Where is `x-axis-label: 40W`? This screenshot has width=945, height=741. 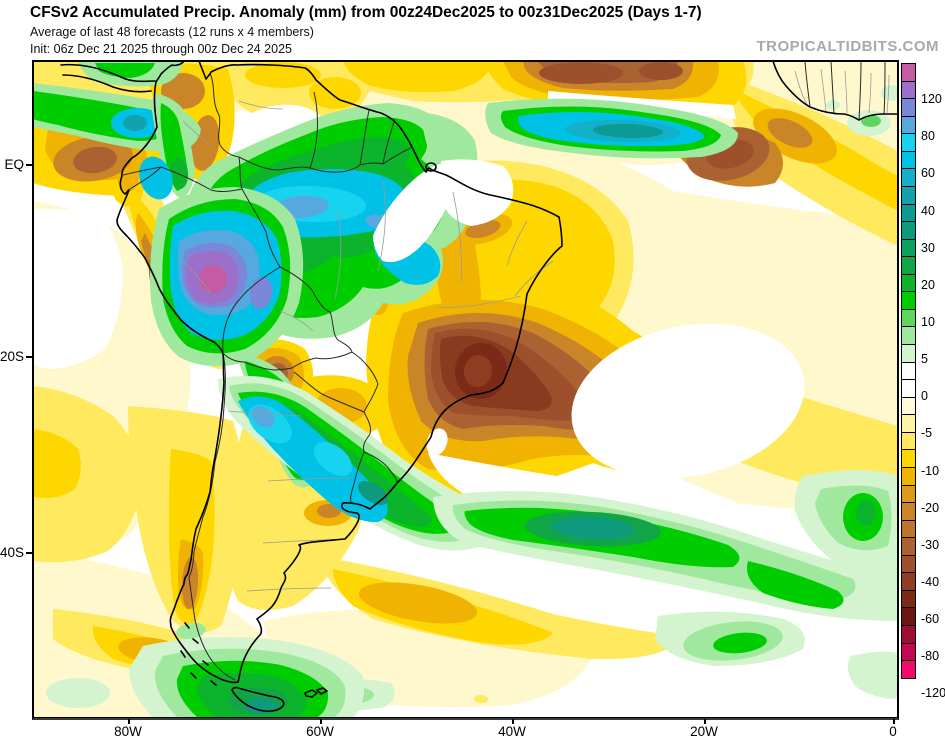
x-axis-label: 40W is located at coordinates (512, 731).